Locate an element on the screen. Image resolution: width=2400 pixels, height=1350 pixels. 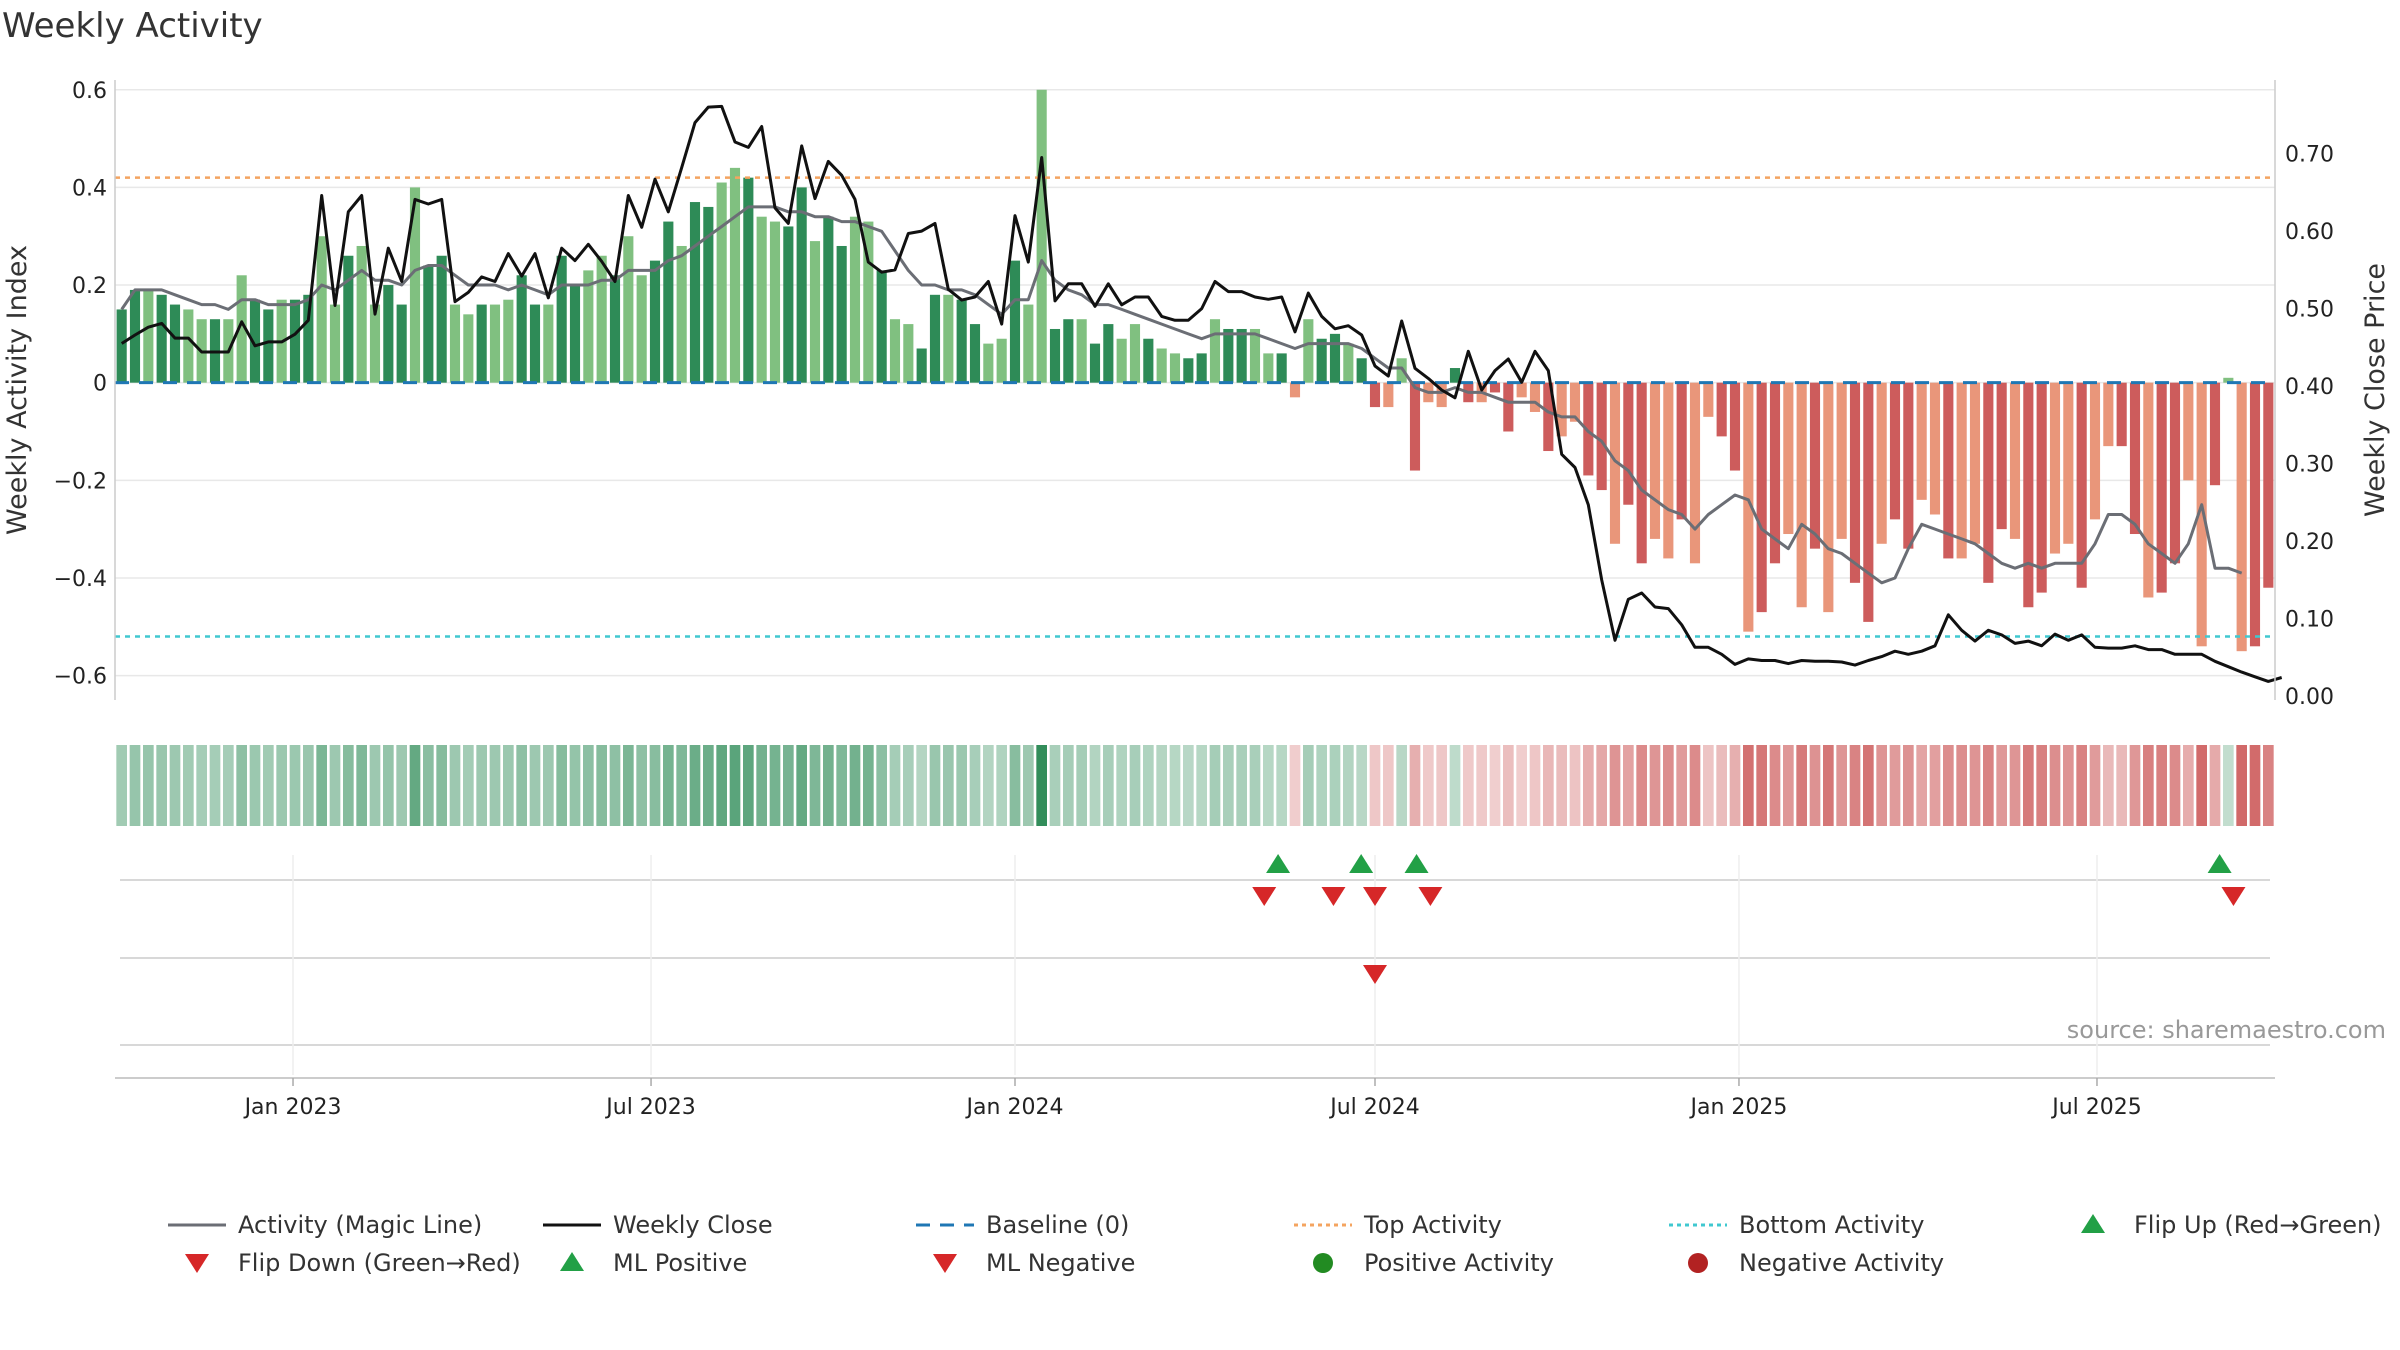
flip-up-marker is located at coordinates (1278, 863).